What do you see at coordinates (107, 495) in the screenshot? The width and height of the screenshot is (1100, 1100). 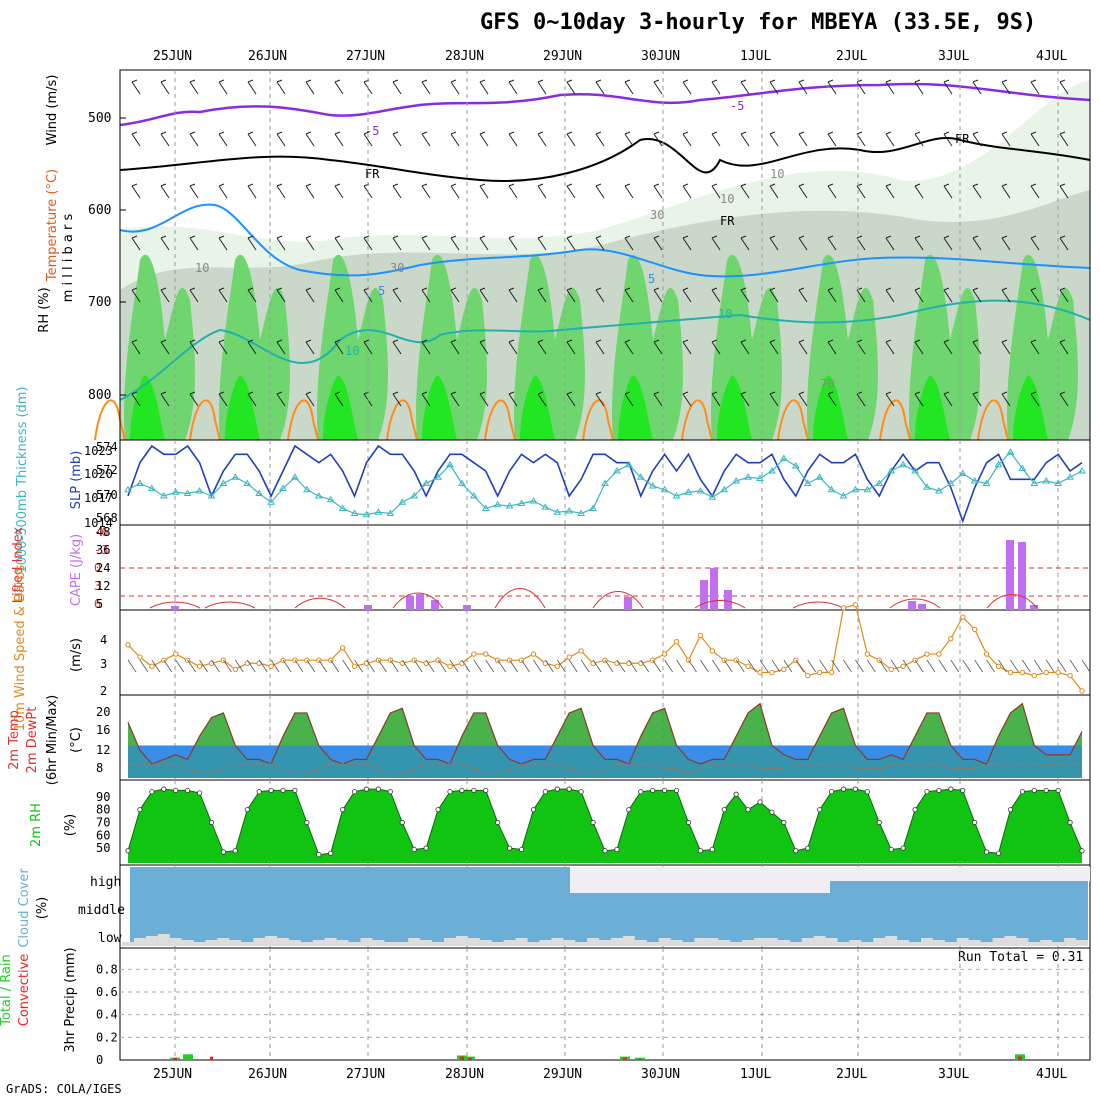 I see `slp-left-tick: 570` at bounding box center [107, 495].